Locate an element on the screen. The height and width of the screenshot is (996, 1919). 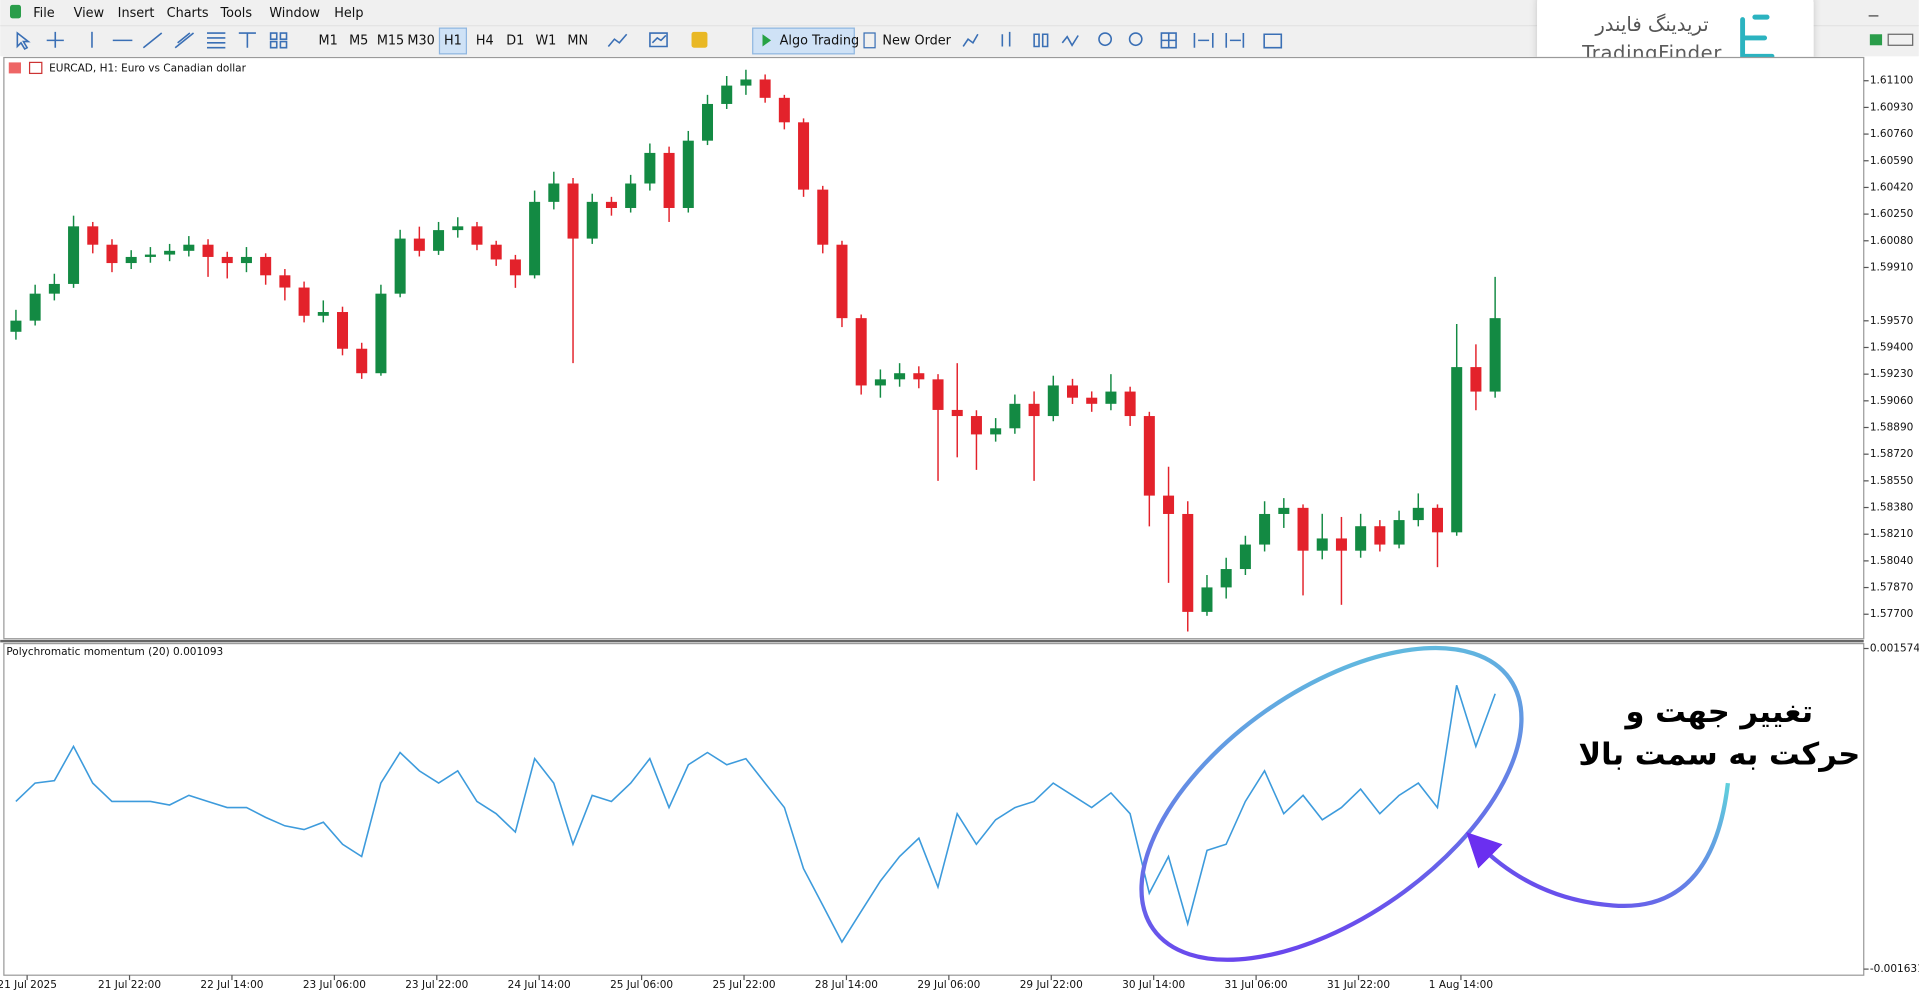
channel-icon is located at coordinates (184, 40).